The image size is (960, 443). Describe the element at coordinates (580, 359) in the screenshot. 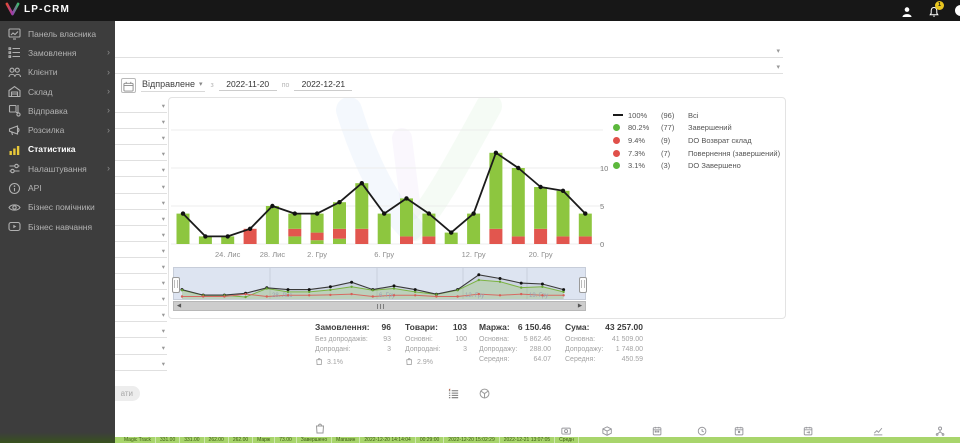

I see `summary-sub-label: Середня:` at that location.